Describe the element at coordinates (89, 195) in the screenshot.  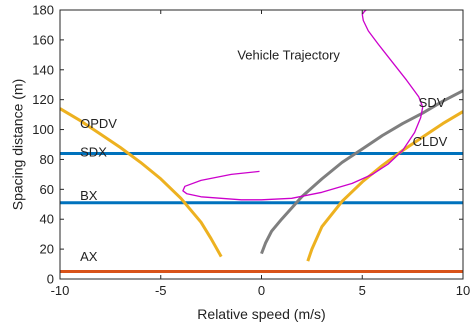
I see `annotation-bx: BX` at that location.